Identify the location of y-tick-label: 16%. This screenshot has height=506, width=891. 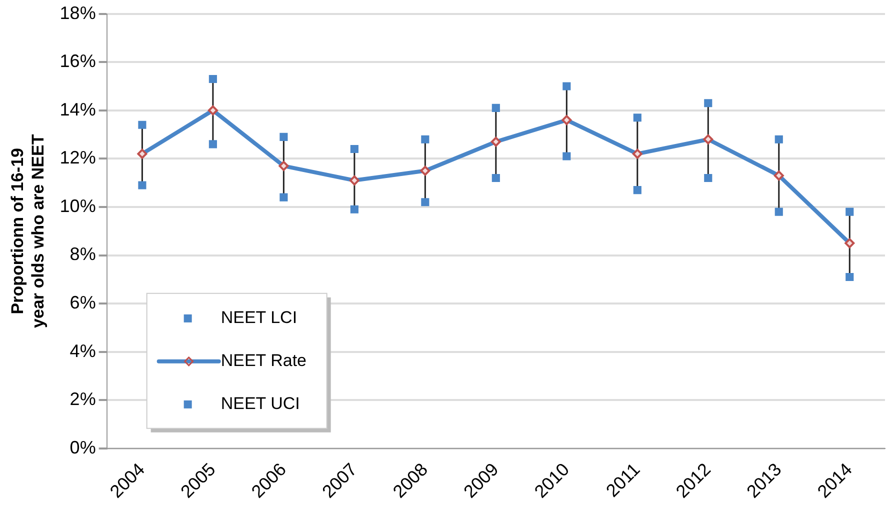
(78, 61).